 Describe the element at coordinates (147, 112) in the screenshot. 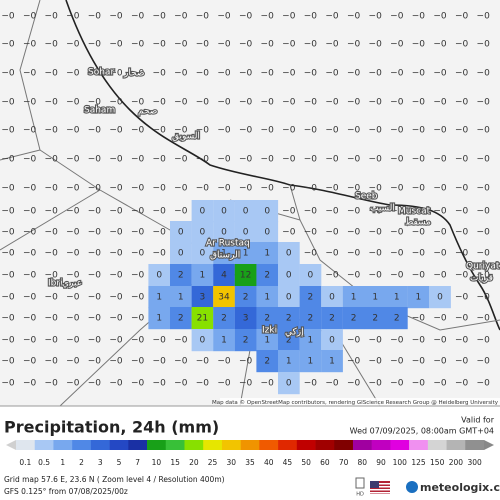

I see `place-label: صحم` at that location.